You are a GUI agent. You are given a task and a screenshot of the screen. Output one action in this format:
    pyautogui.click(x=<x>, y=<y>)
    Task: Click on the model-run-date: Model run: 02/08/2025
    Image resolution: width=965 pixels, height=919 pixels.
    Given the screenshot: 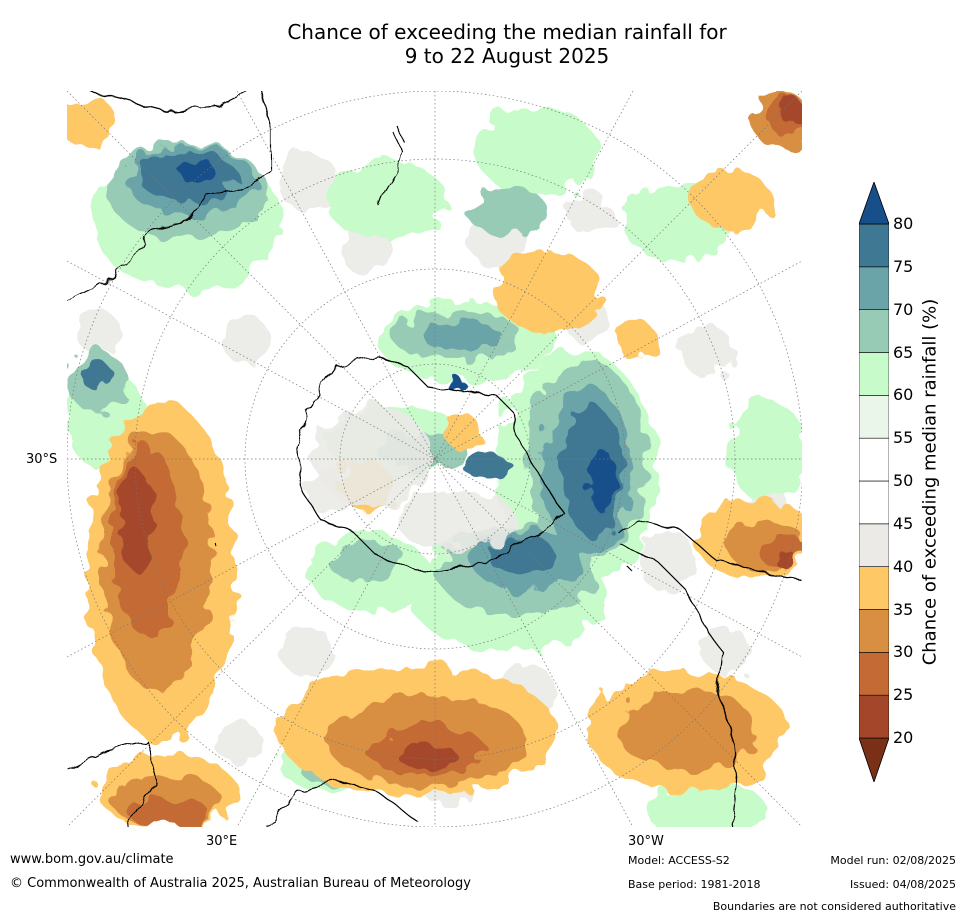 What is the action you would take?
    pyautogui.click(x=893, y=860)
    